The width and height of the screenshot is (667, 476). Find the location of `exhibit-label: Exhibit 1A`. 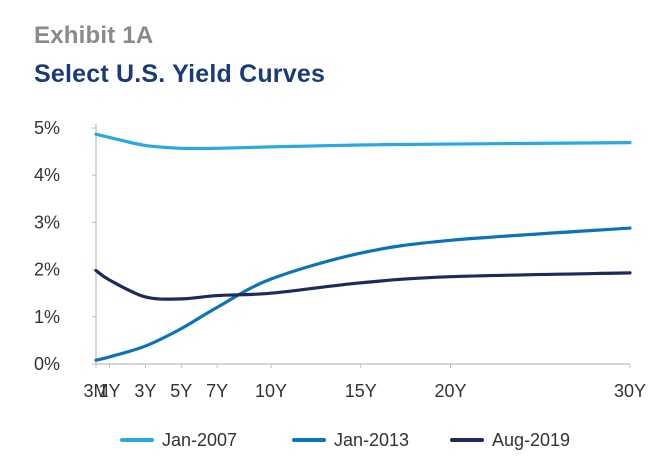

exhibit-label: Exhibit 1A is located at coordinates (94, 35).